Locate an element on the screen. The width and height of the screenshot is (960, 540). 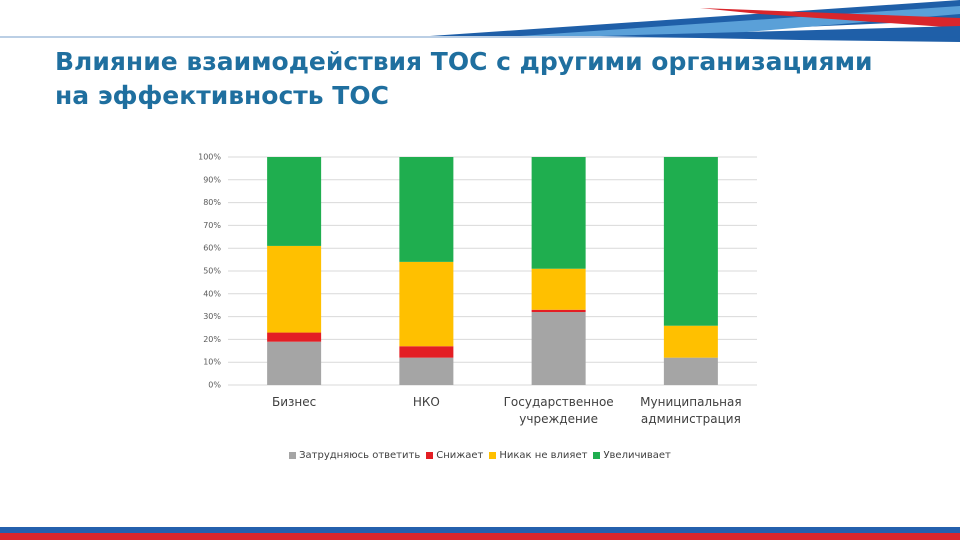
x-tick-label: НКО is located at coordinates (426, 402).